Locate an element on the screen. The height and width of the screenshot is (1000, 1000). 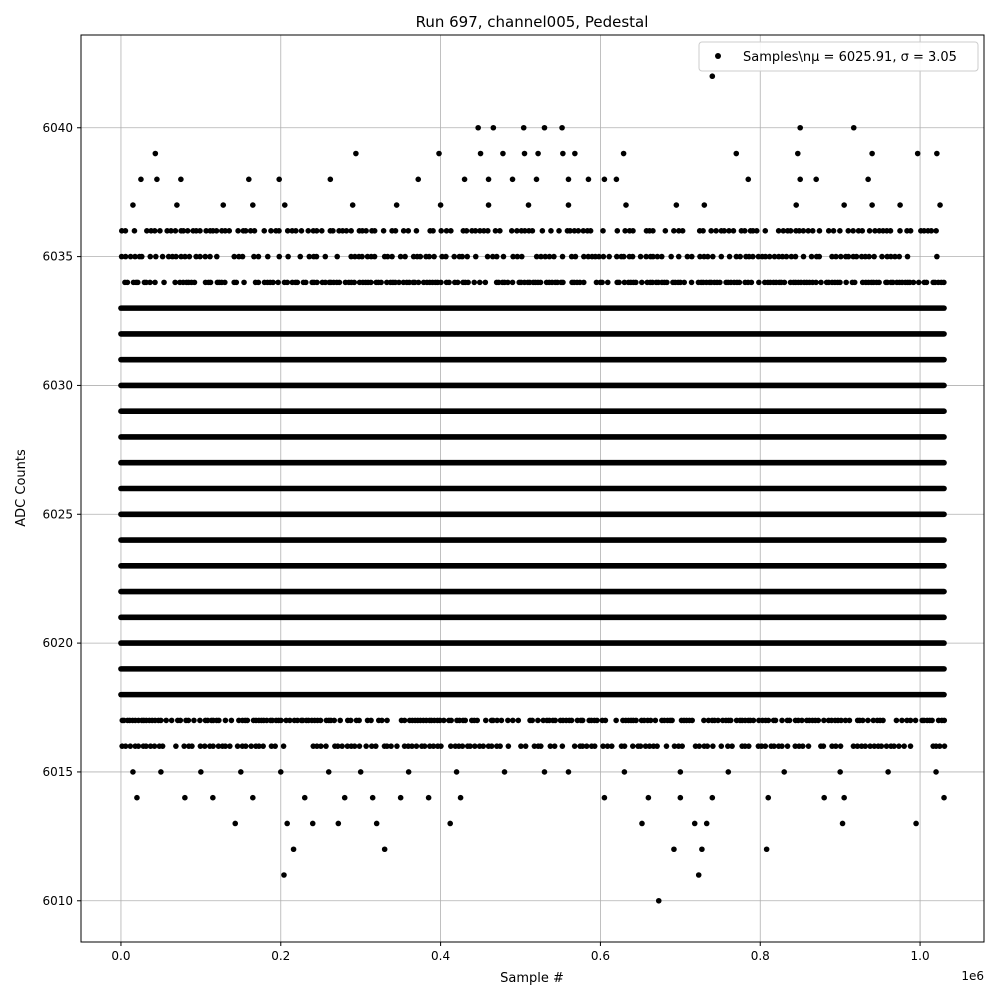
x-axis-label: Sample # is located at coordinates (532, 978).